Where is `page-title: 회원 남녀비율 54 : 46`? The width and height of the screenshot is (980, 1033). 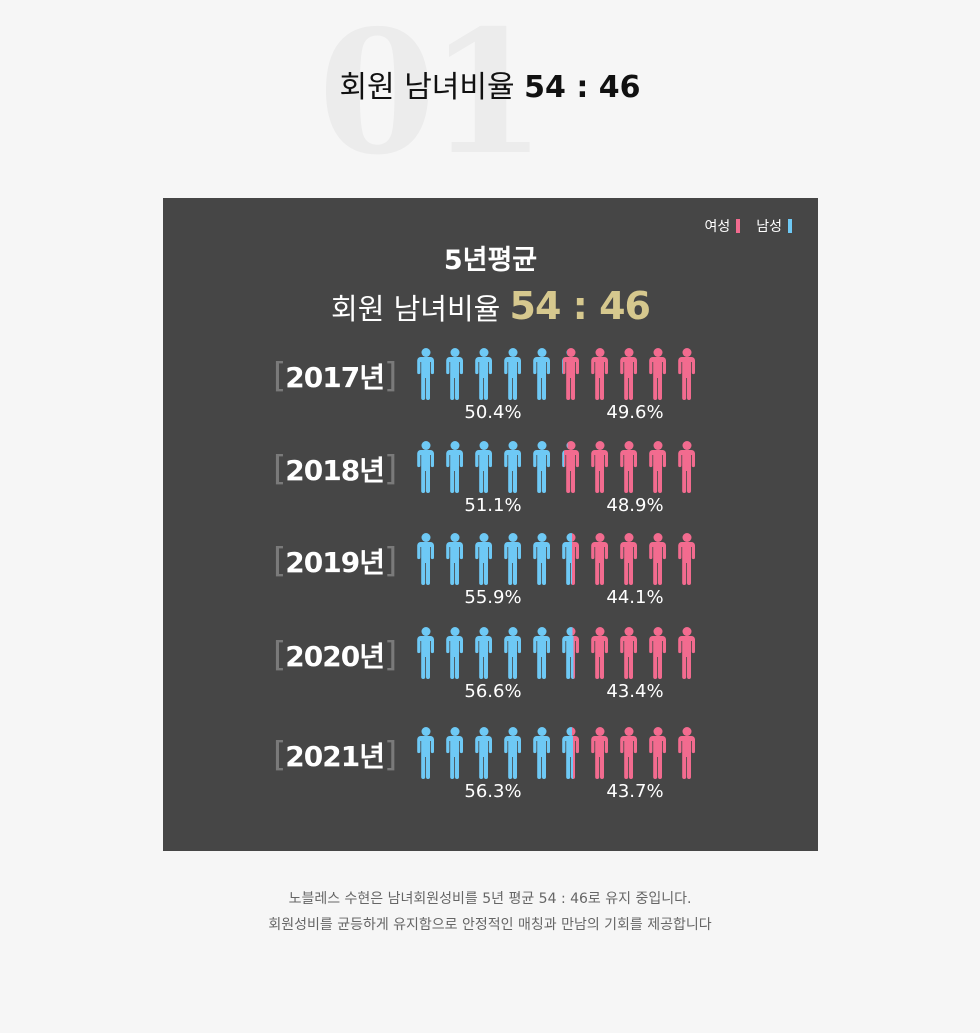 page-title: 회원 남녀비율 54 : 46 is located at coordinates (490, 88).